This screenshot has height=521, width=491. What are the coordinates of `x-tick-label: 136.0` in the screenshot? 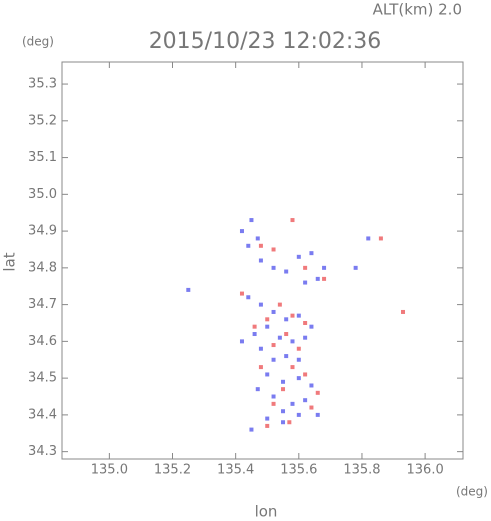 It's located at (425, 470).